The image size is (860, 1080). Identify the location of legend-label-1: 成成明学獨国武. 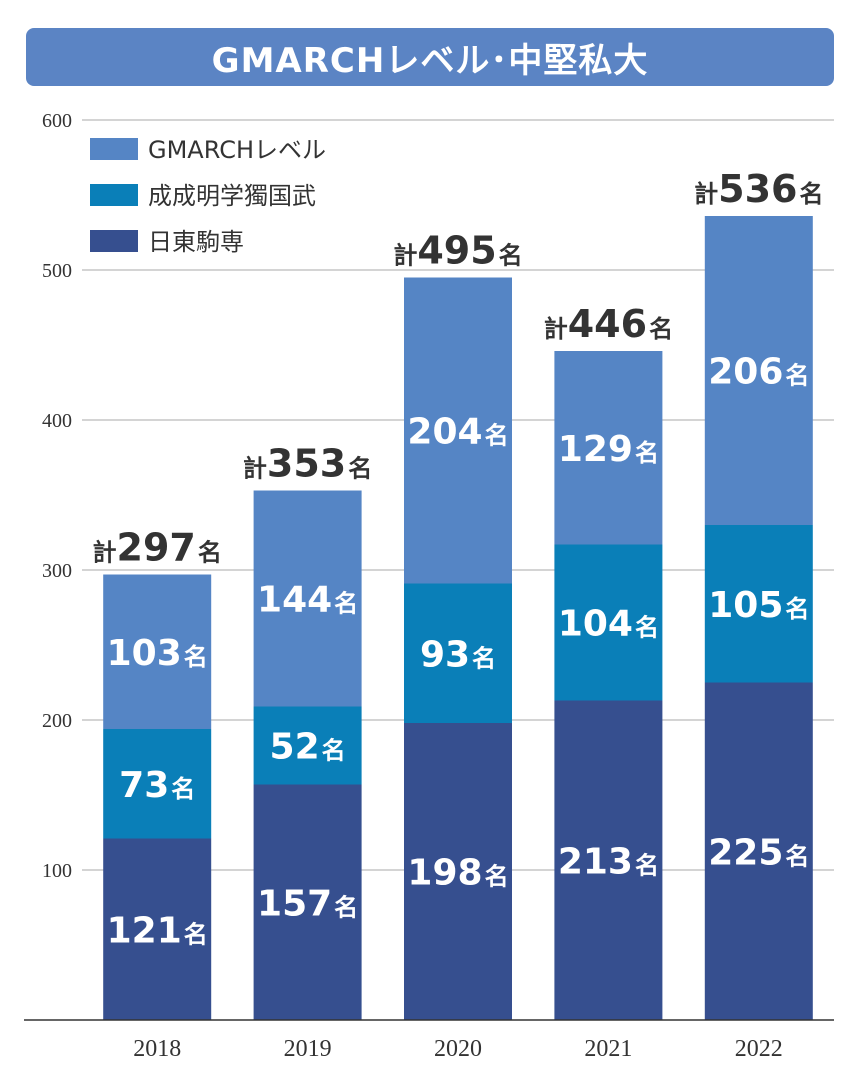
(232, 196).